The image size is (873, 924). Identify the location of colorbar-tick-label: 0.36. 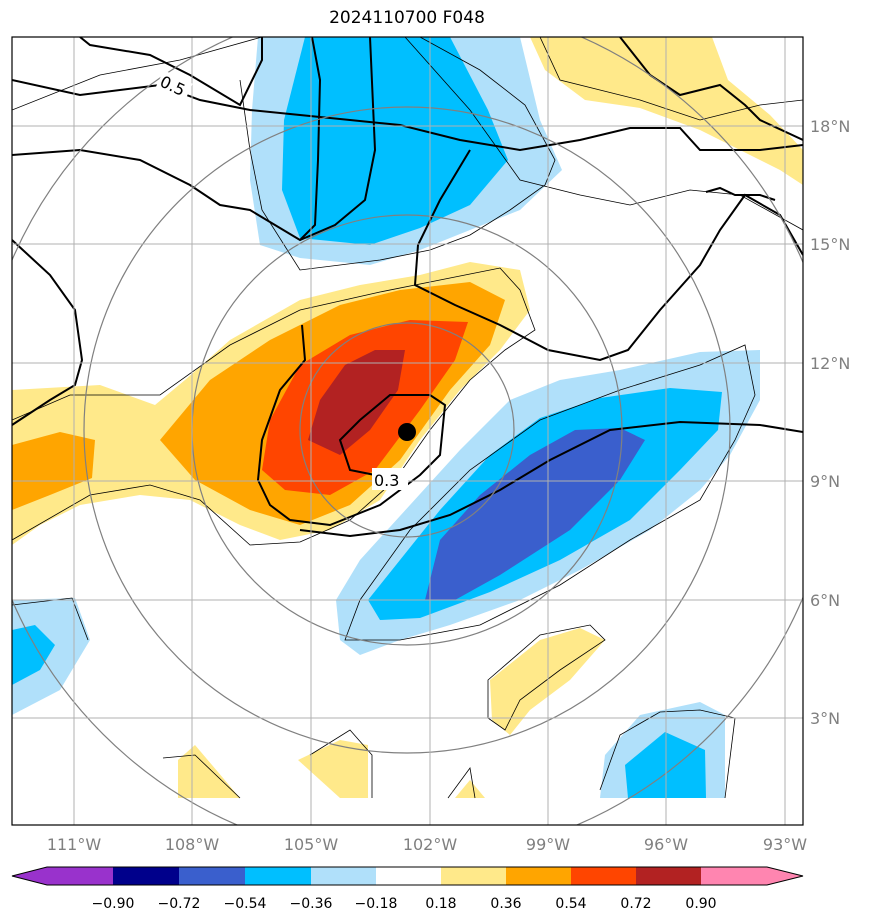
(505, 904).